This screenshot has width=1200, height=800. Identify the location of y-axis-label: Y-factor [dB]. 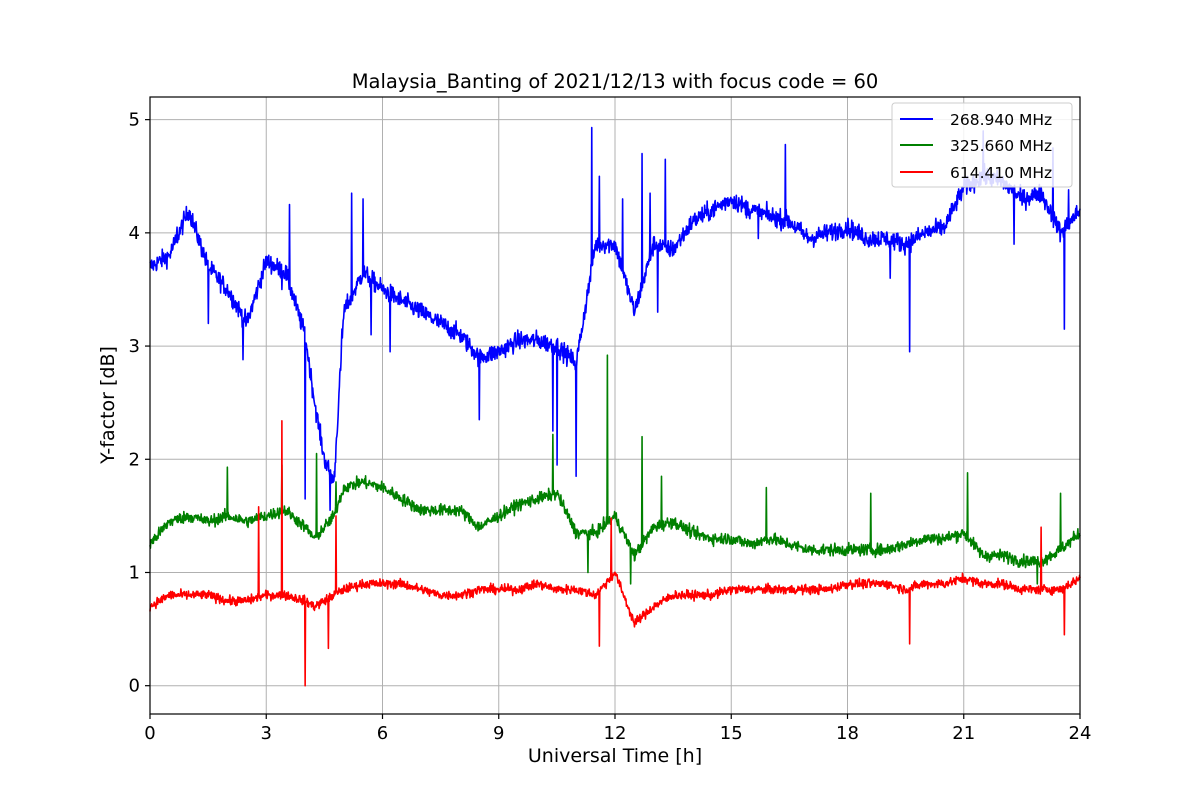
(108, 405).